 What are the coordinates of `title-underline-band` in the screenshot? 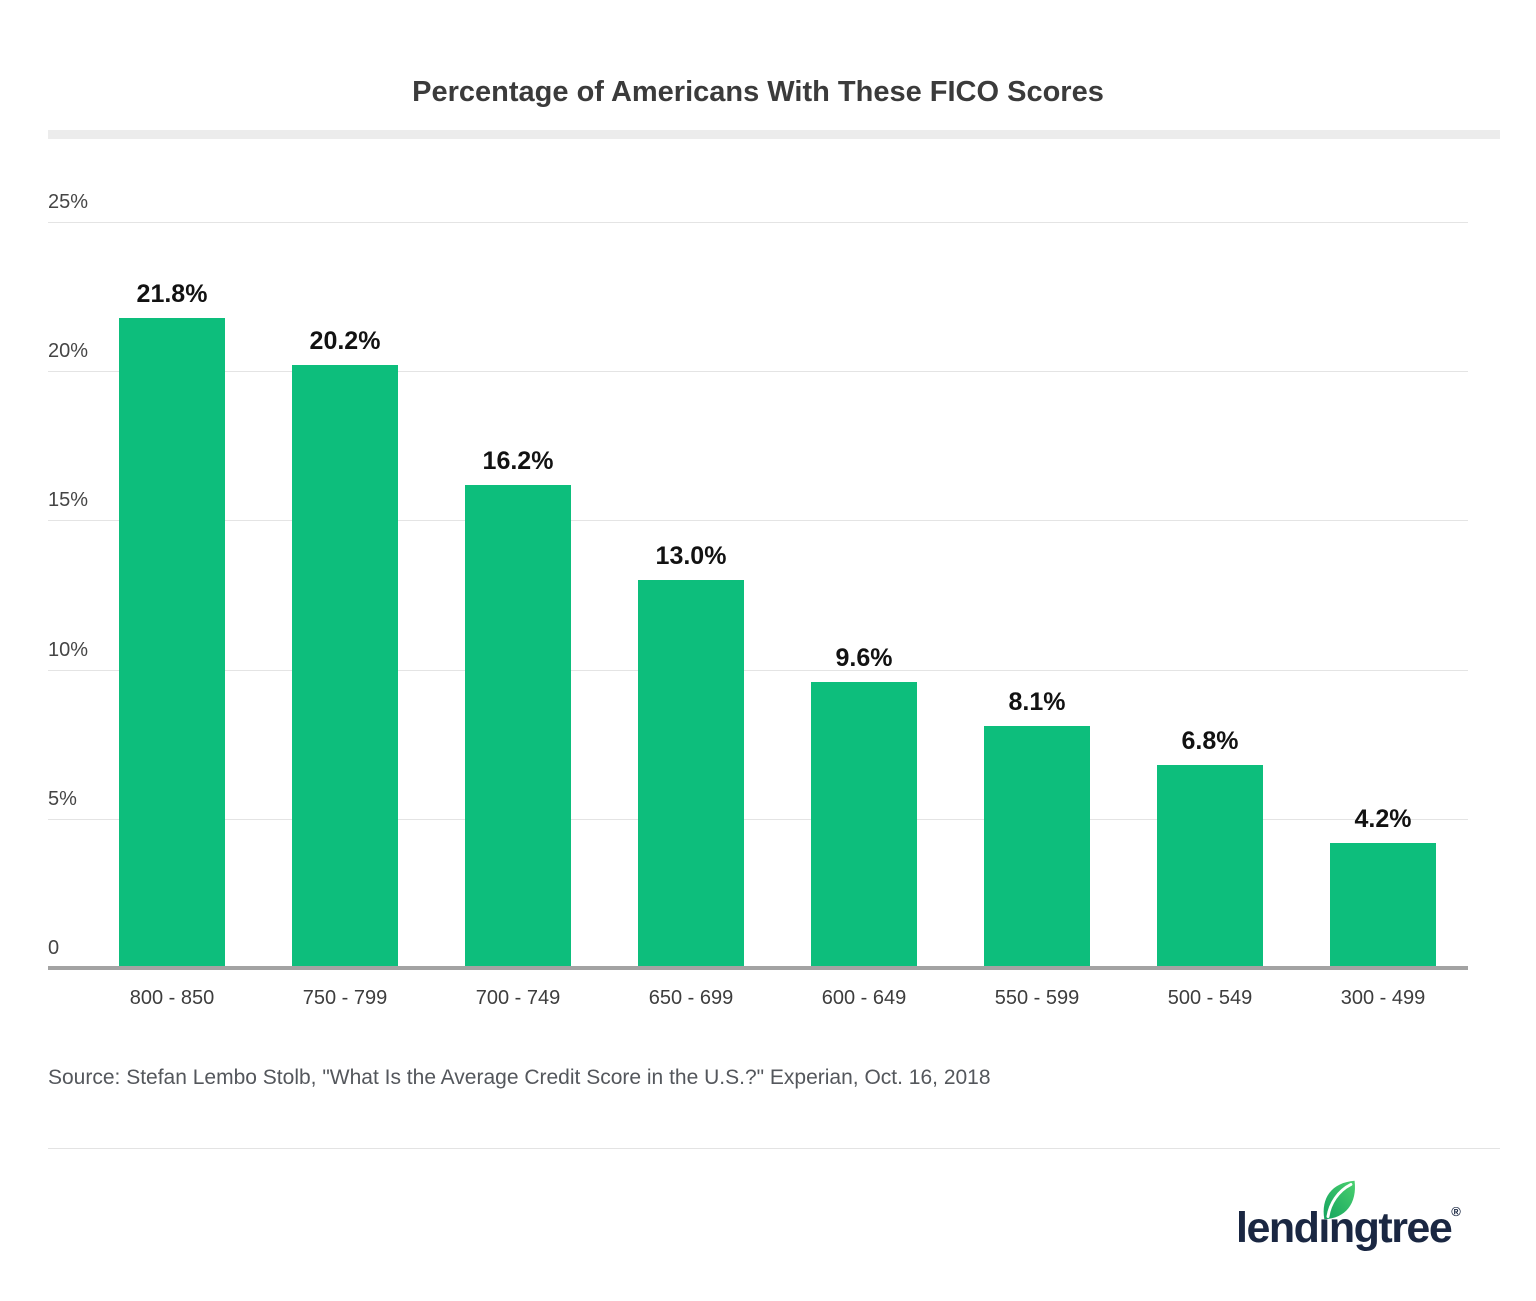 It's located at (774, 134).